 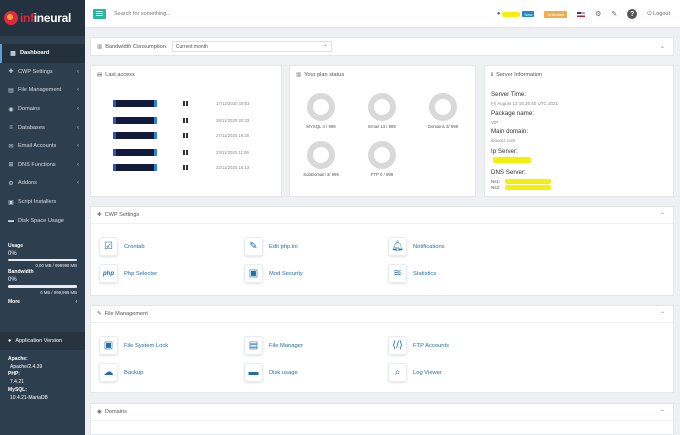 What do you see at coordinates (239, 13) in the screenshot?
I see `search-input` at bounding box center [239, 13].